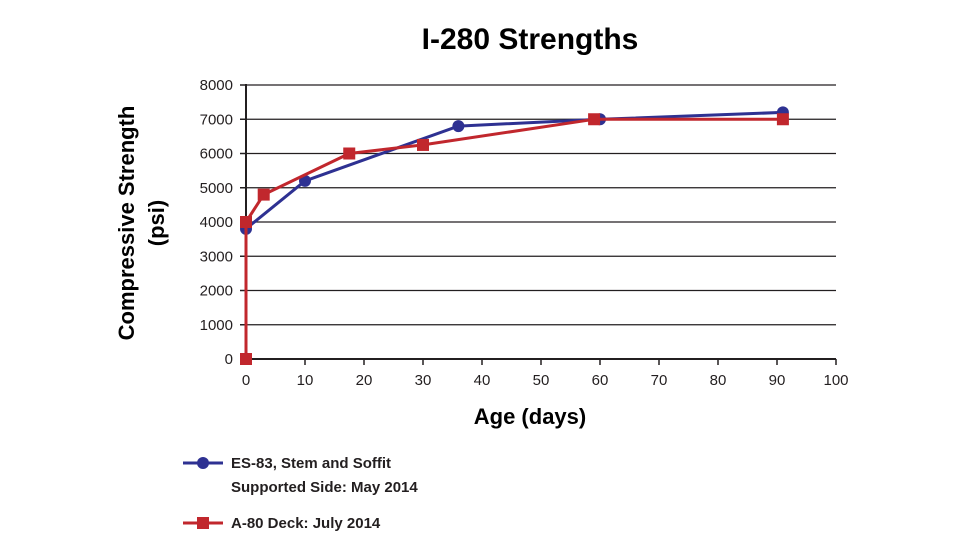  What do you see at coordinates (423, 380) in the screenshot?
I see `x-tick-label-30: 30` at bounding box center [423, 380].